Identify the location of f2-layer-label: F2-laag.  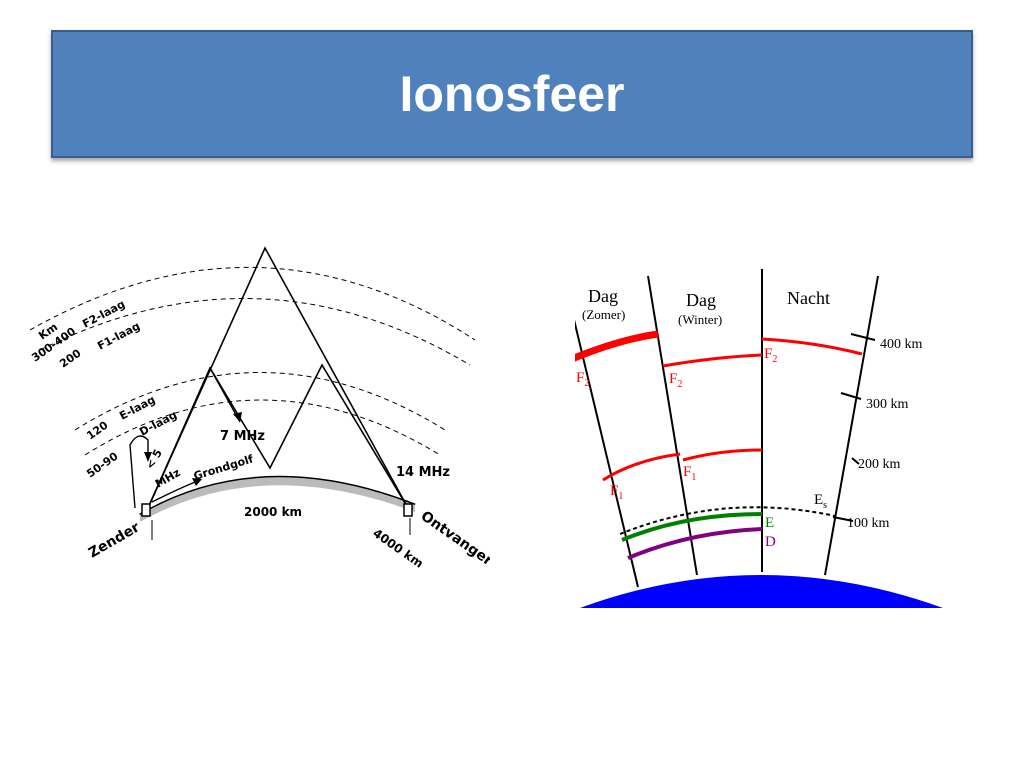
(103, 313).